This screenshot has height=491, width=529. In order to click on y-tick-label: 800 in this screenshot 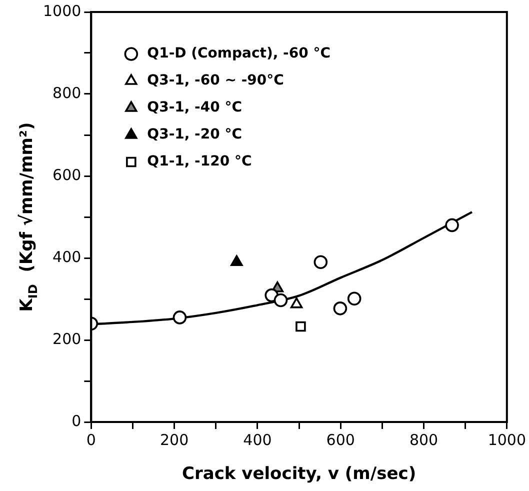, I will do `click(67, 93)`.